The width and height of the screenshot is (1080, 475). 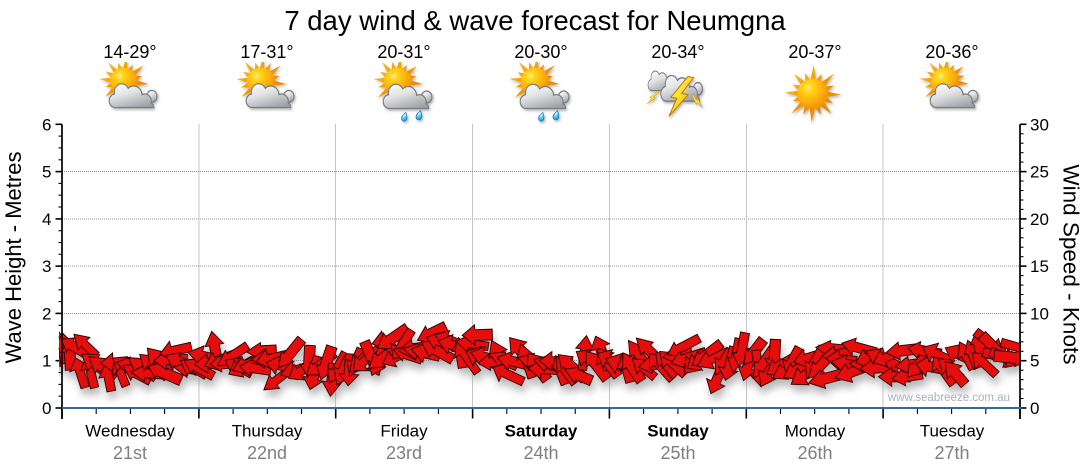 I want to click on svg-text: 20-31°, so click(x=403, y=52).